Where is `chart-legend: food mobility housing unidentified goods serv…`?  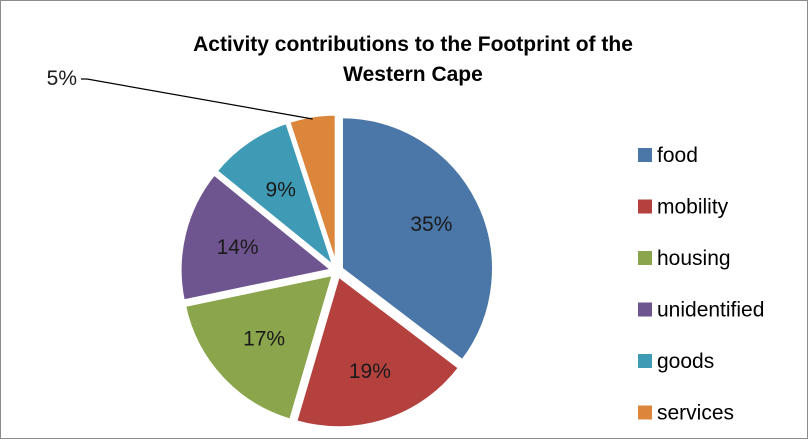 chart-legend: food mobility housing unidentified goods serv… is located at coordinates (701, 284).